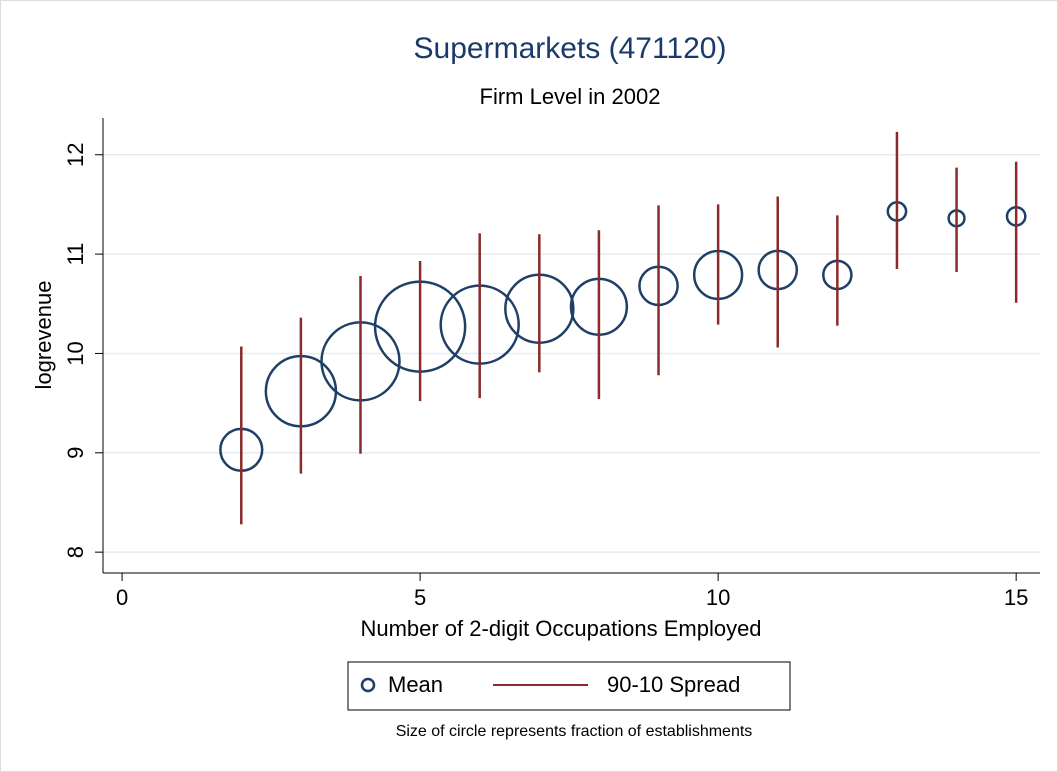 This screenshot has height=772, width=1058. I want to click on y-axis-label: logrevenue, so click(43, 335).